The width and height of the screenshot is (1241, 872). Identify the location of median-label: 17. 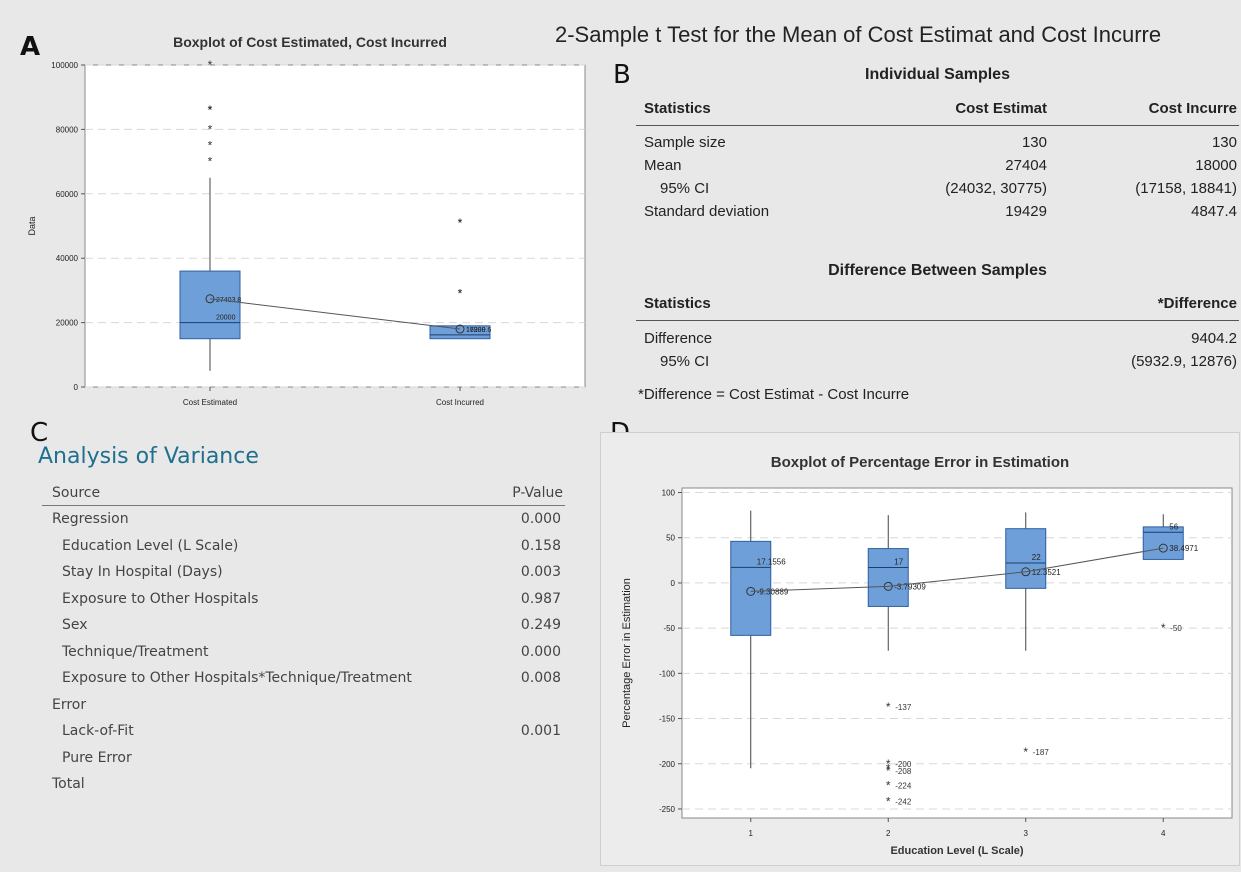
(898, 562).